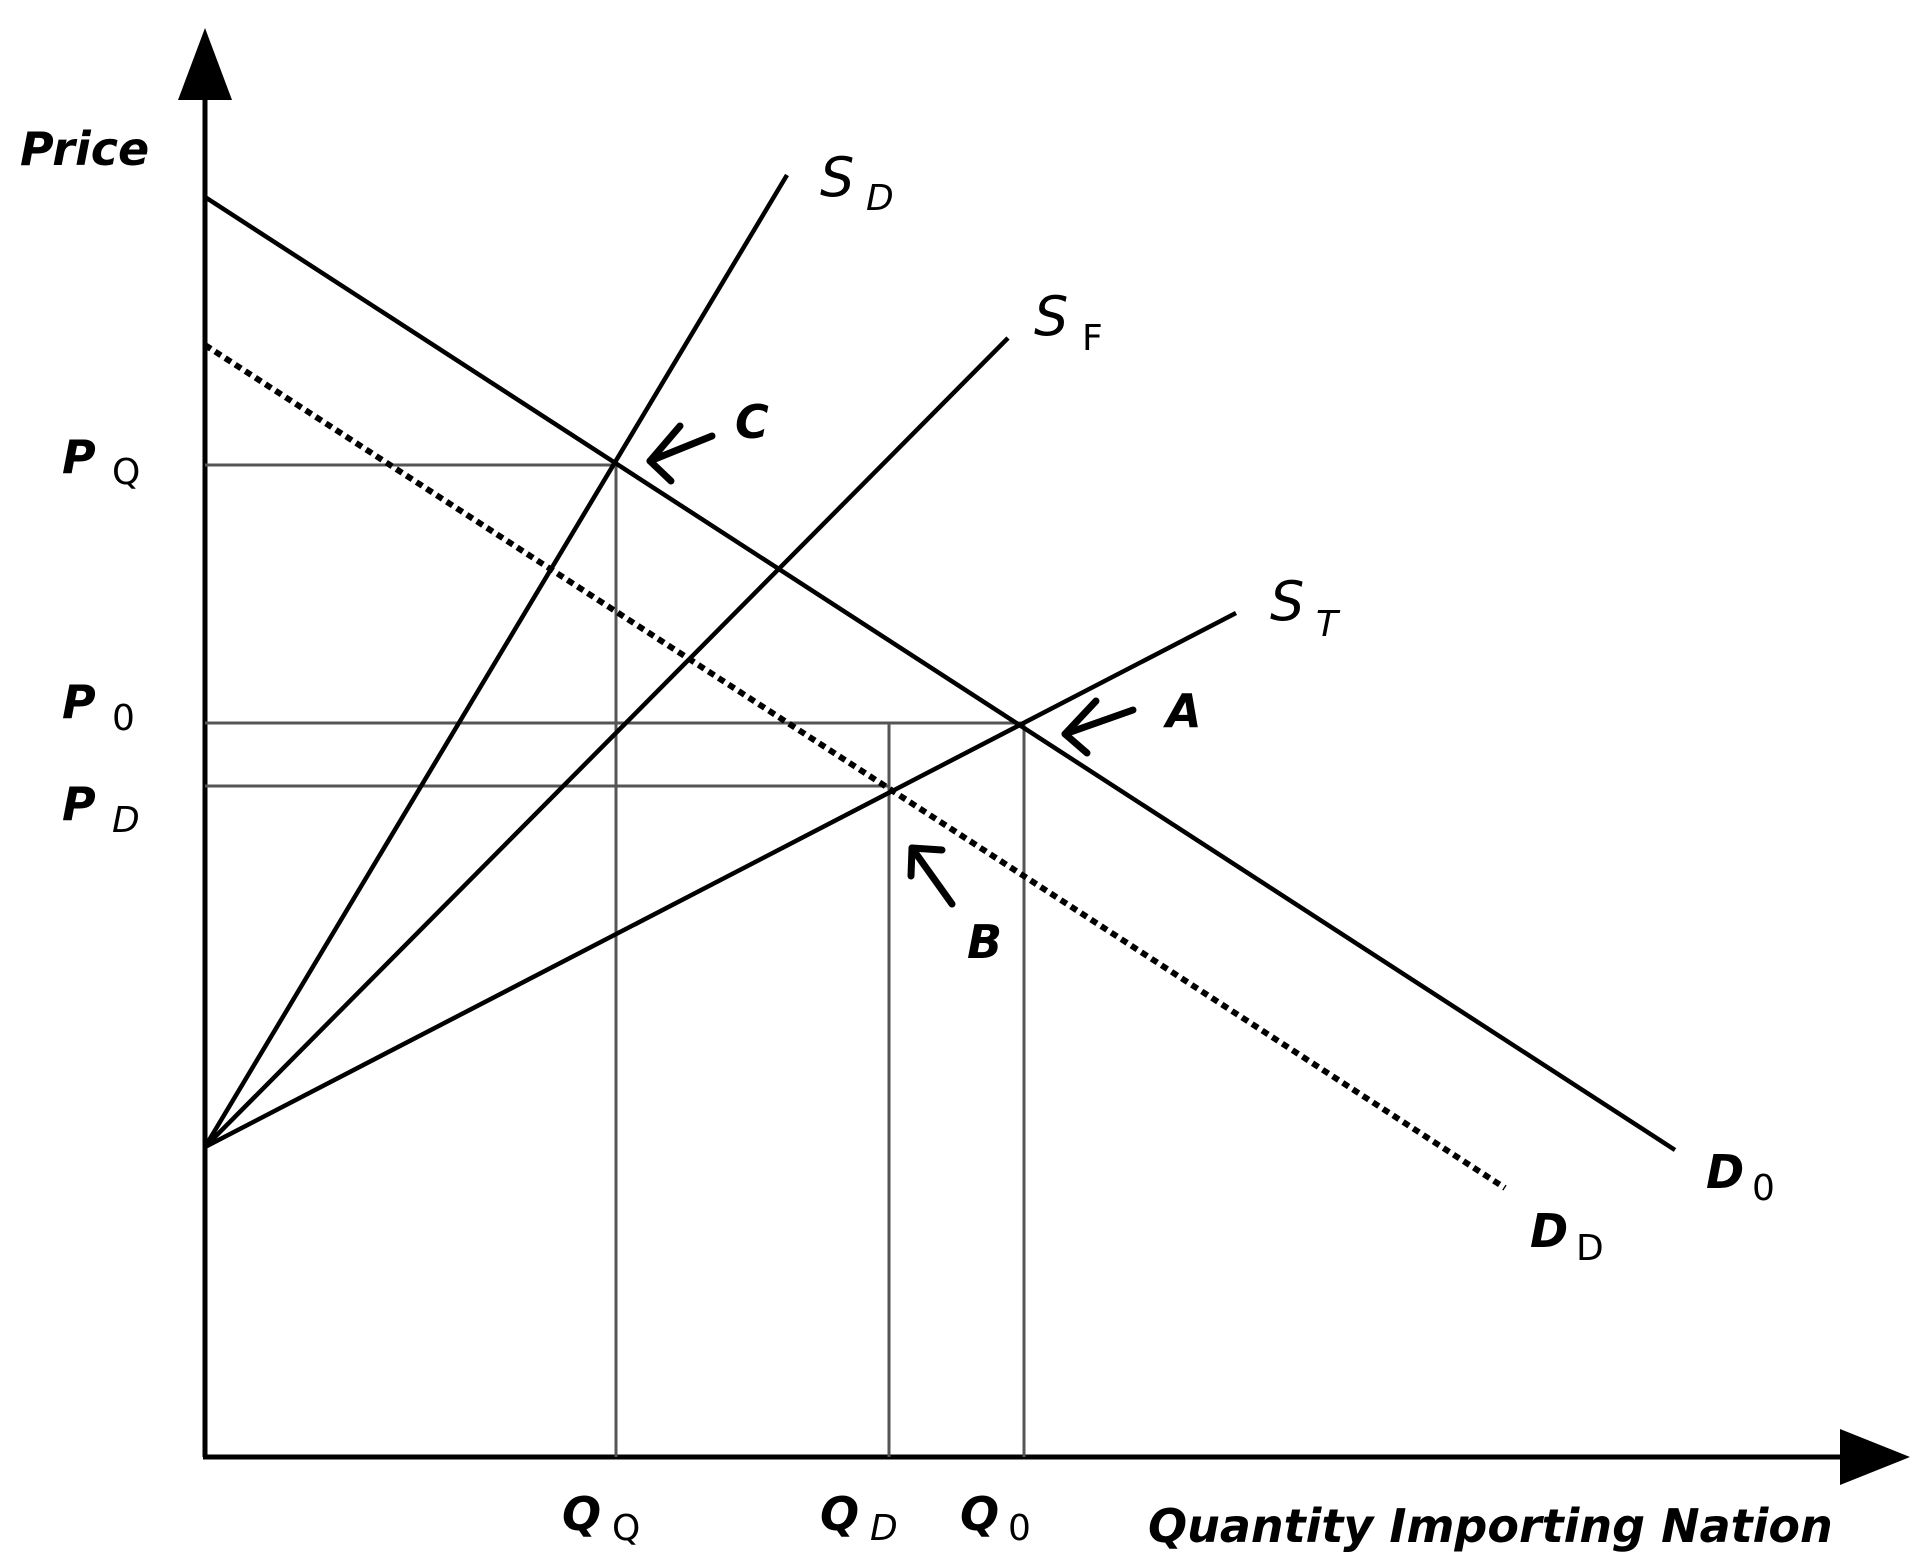 The width and height of the screenshot is (1920, 1563). I want to click on y-axis-arrowhead, so click(205, 64).